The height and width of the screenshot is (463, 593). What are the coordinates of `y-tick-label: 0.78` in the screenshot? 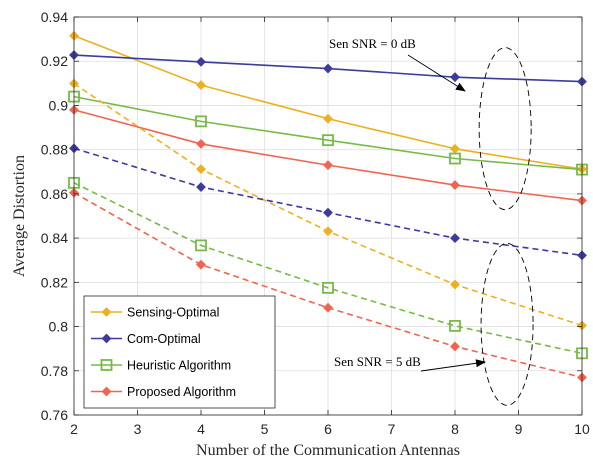 It's located at (54, 371).